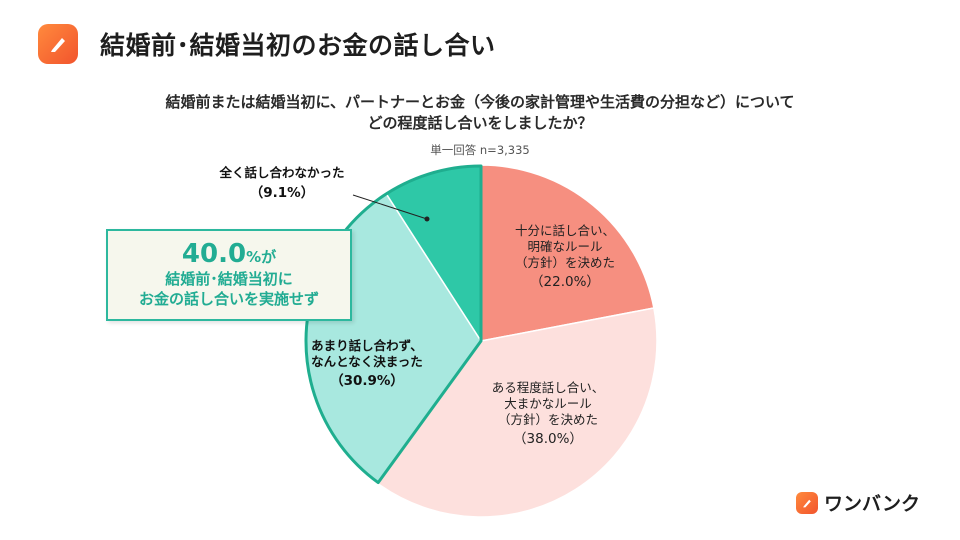  I want to click on sample-size-note: 単一回答 n=3,335, so click(480, 150).